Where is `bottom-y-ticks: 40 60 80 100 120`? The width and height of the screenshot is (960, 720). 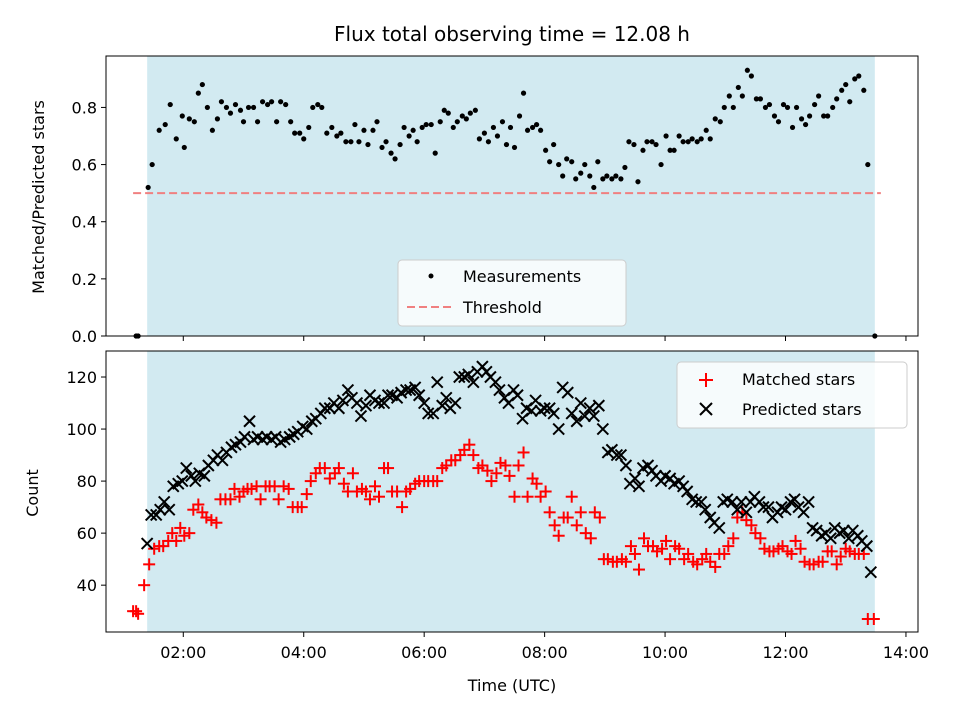
bottom-y-ticks: 40 60 80 100 120 is located at coordinates (86, 481).